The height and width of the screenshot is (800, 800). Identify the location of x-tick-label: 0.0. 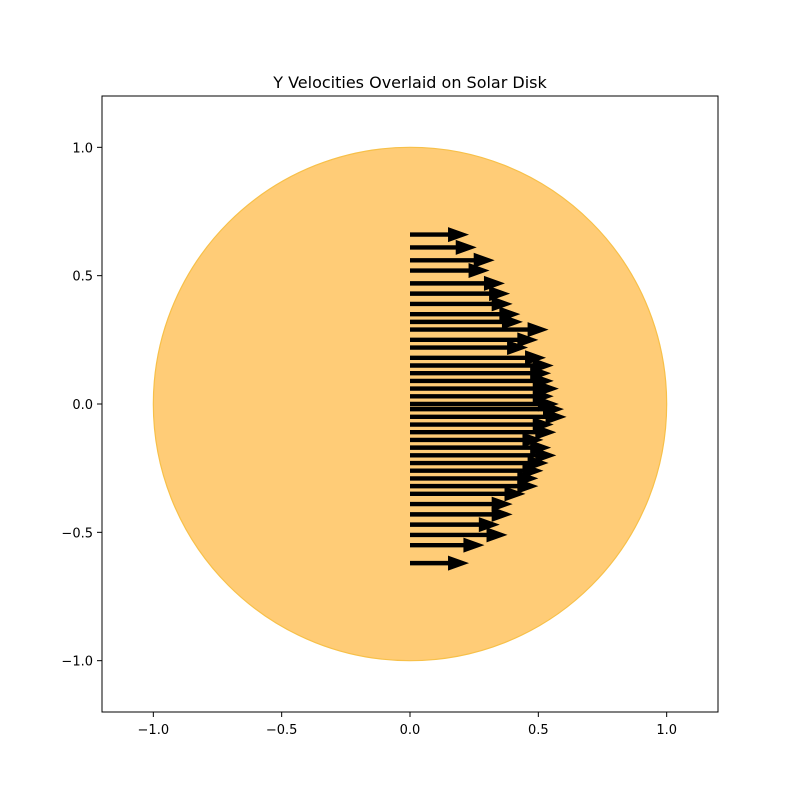
(410, 730).